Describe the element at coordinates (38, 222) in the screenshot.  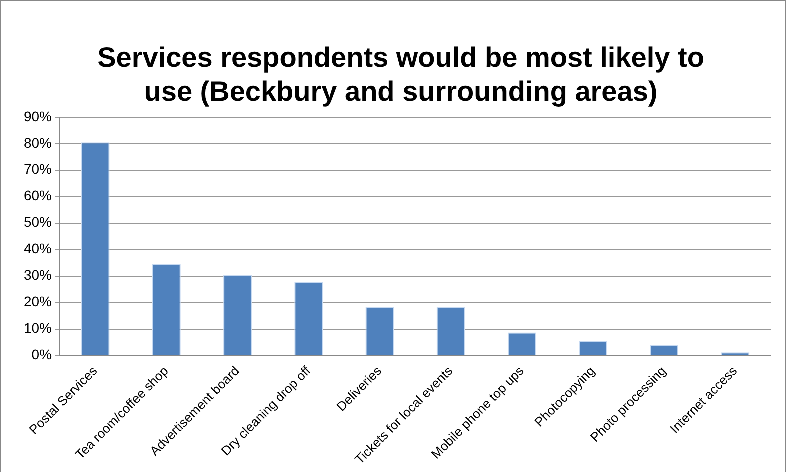
I see `y-tick-label: 50%` at that location.